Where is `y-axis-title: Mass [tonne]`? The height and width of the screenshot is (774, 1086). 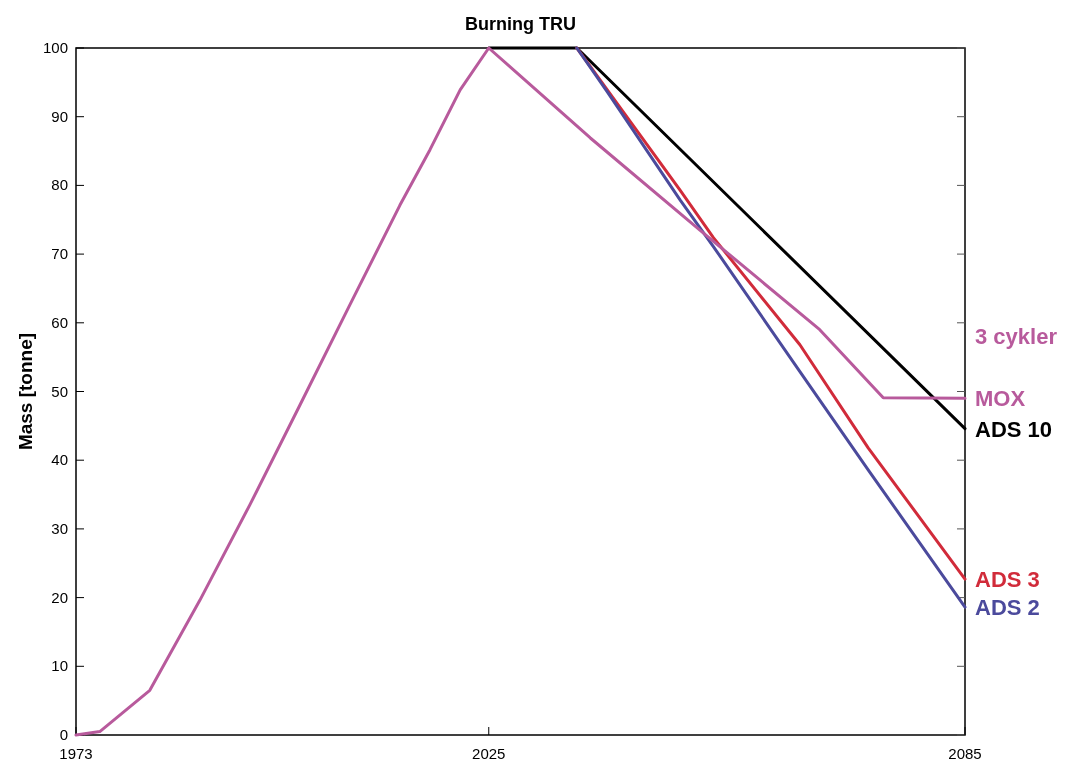
y-axis-title: Mass [tonne] is located at coordinates (25, 391).